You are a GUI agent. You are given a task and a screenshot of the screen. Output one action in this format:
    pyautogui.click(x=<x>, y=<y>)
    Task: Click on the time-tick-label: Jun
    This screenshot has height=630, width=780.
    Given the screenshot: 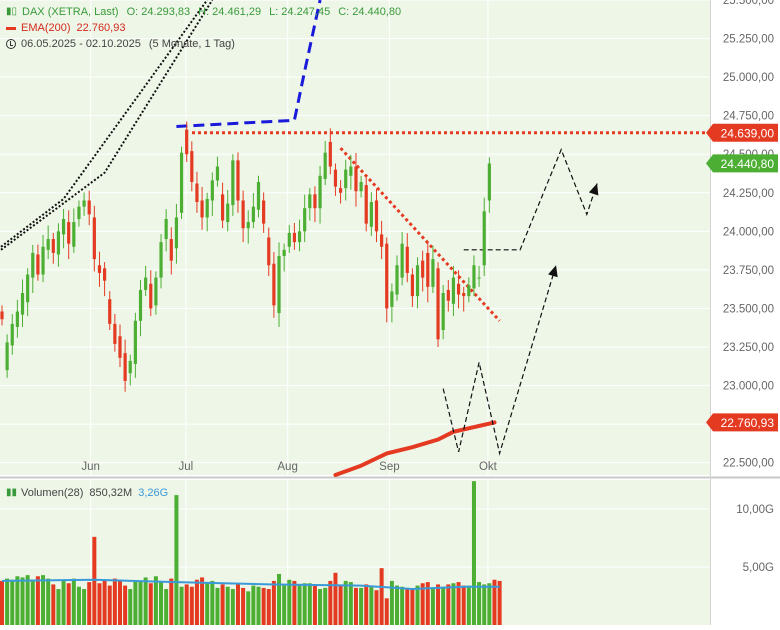 What is the action you would take?
    pyautogui.click(x=90, y=467)
    